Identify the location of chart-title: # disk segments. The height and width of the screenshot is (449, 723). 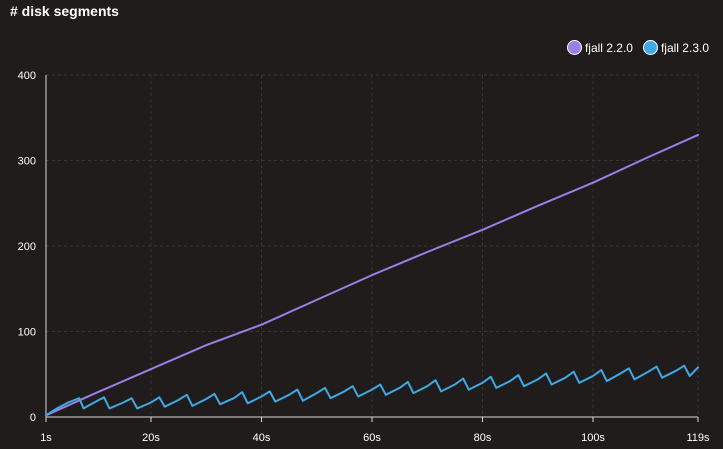
(64, 11).